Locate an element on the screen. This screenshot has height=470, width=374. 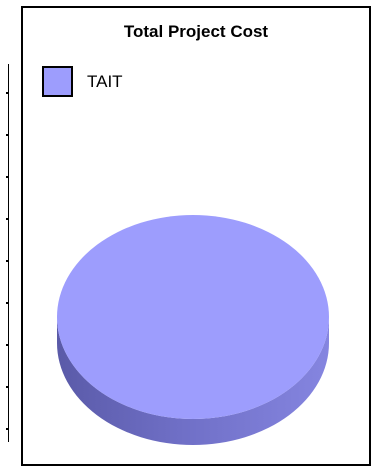
legend-label-tait: TAIT is located at coordinates (105, 81).